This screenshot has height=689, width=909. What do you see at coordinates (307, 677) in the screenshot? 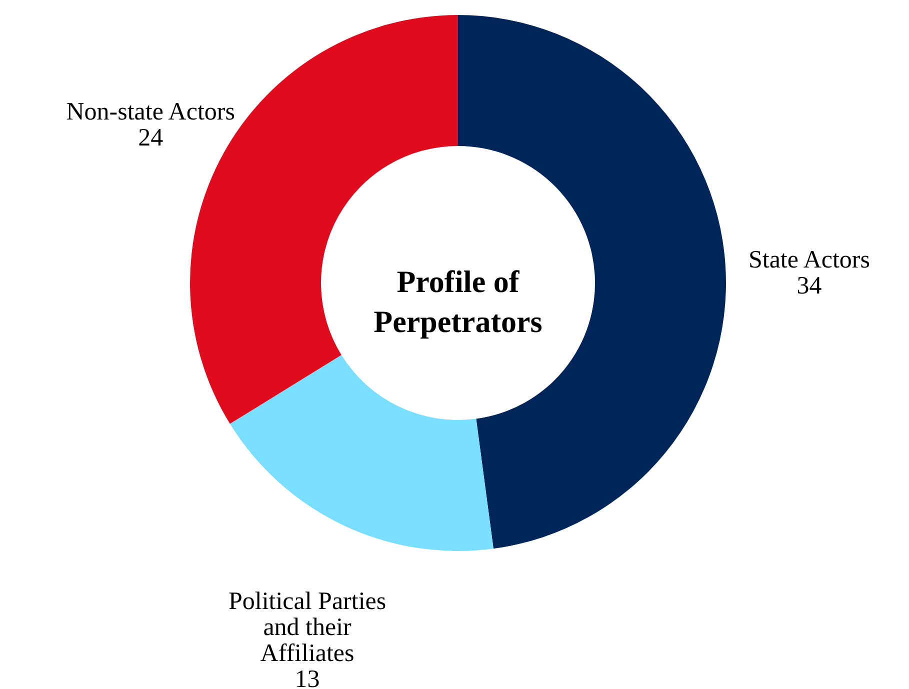
I see `data-label: 13` at bounding box center [307, 677].